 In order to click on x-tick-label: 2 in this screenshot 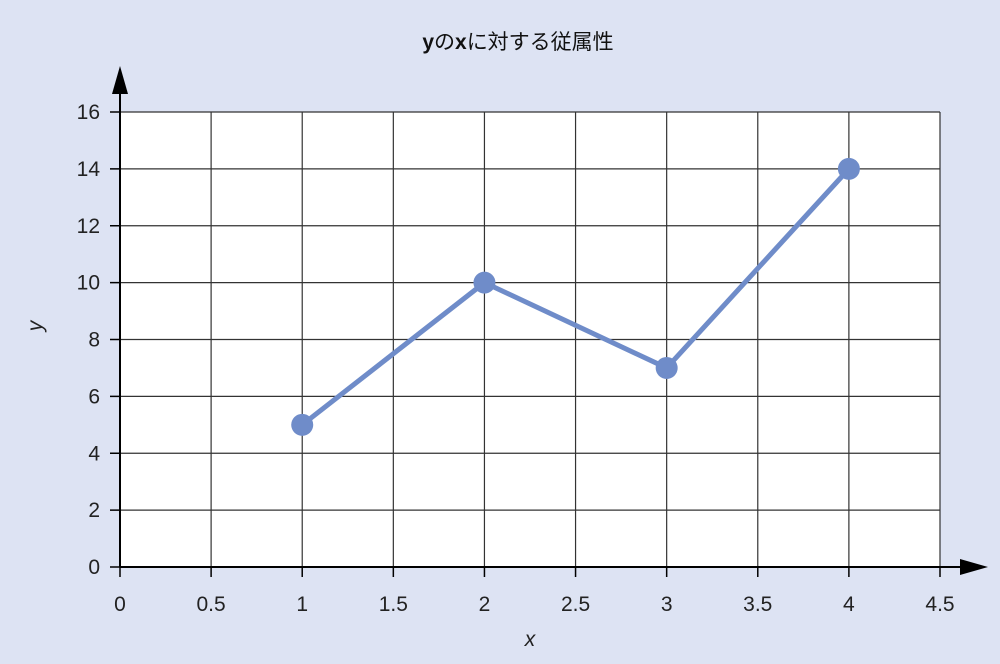, I will do `click(485, 604)`.